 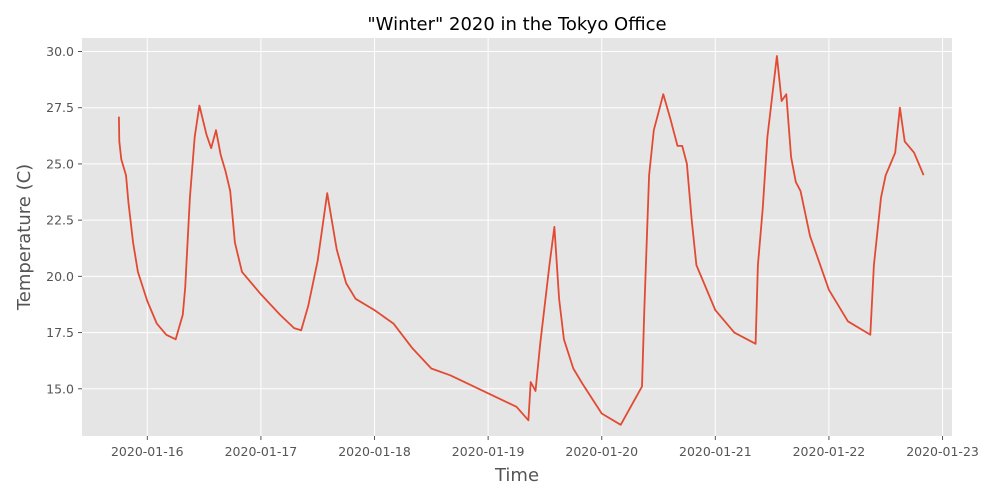 What do you see at coordinates (60, 276) in the screenshot?
I see `y-tick-label: 20.0` at bounding box center [60, 276].